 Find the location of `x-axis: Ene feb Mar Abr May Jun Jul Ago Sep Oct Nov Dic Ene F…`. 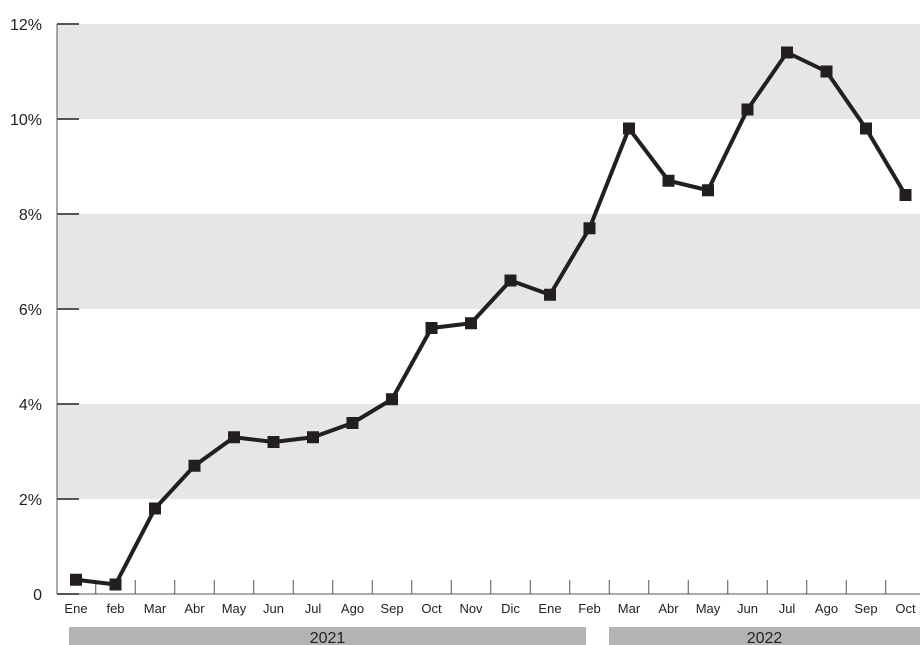

x-axis: Ene feb Mar Abr May Jun Jul Ago Sep Oct Nov Dic Ene F… is located at coordinates (488, 598).